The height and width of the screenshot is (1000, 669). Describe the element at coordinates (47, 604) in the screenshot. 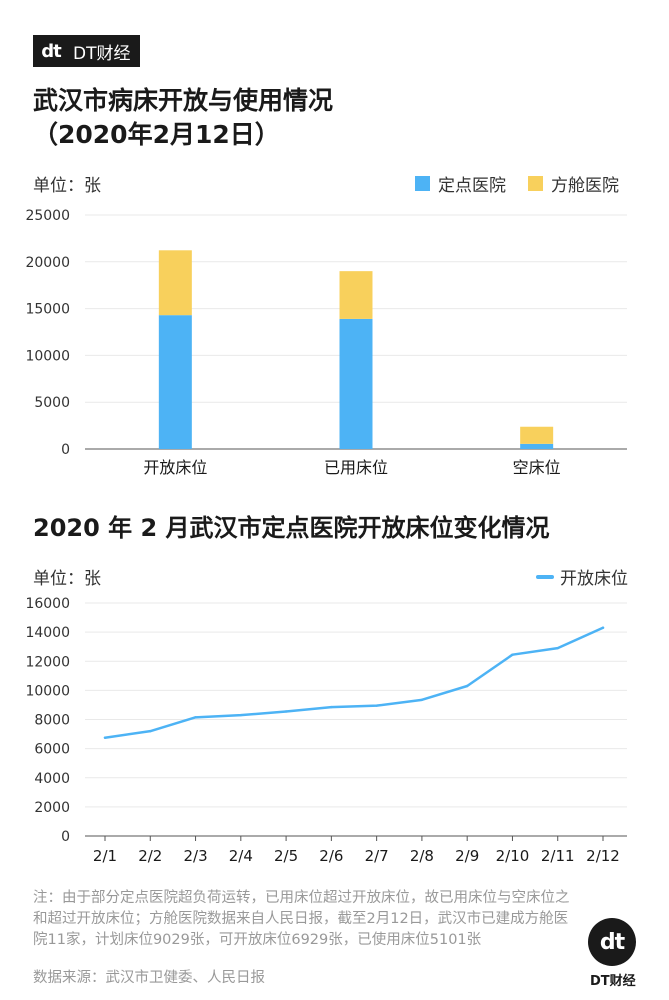

I see `y-tick-label: 16000` at that location.